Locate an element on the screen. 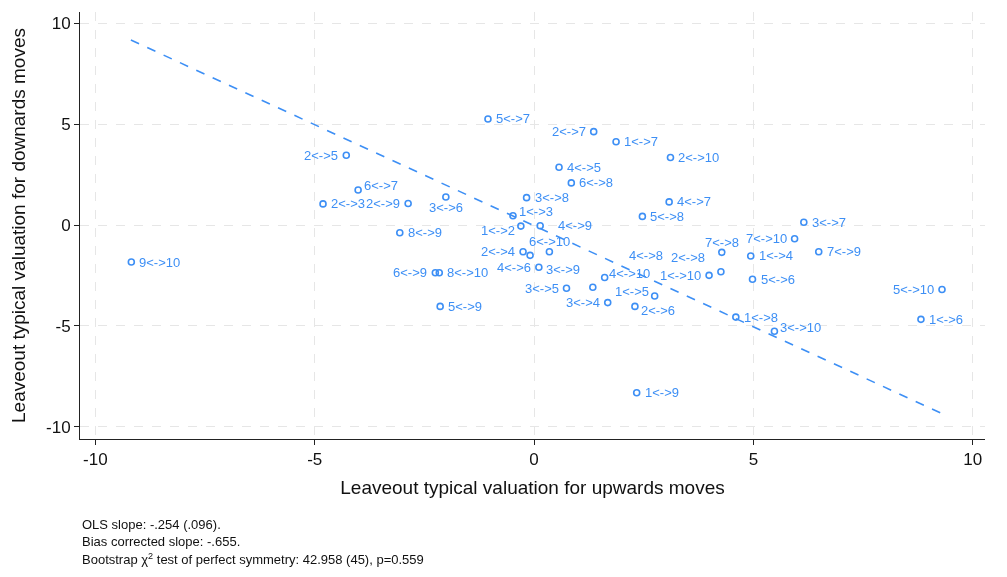  annotation: 5<->7 is located at coordinates (513, 118).